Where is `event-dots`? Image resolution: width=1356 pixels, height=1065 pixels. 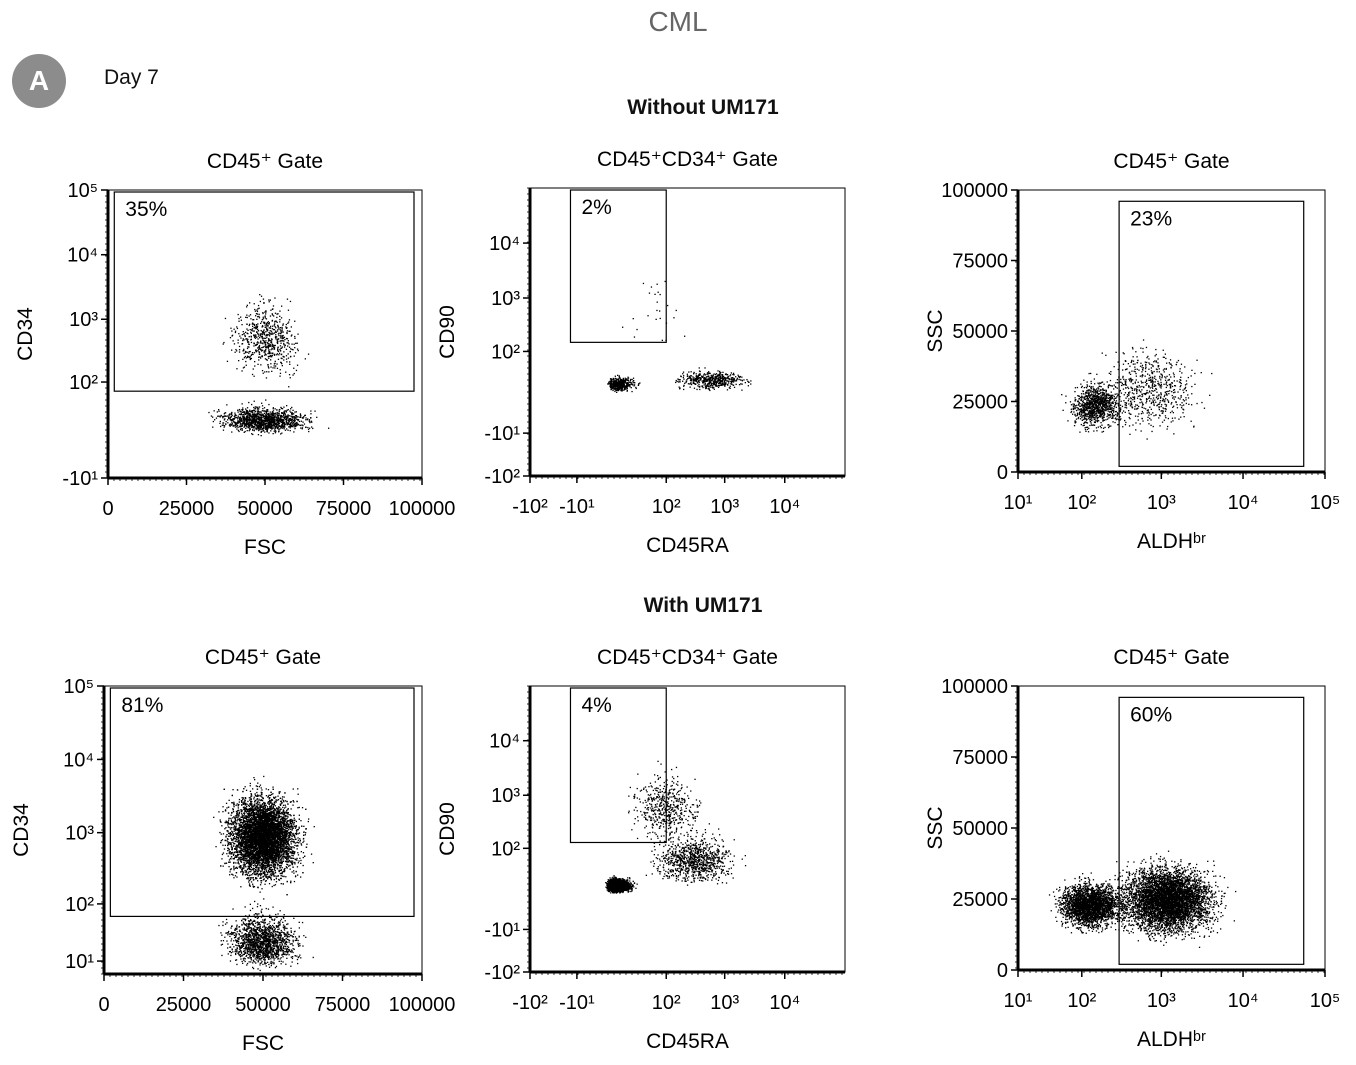 event-dots is located at coordinates (269, 365).